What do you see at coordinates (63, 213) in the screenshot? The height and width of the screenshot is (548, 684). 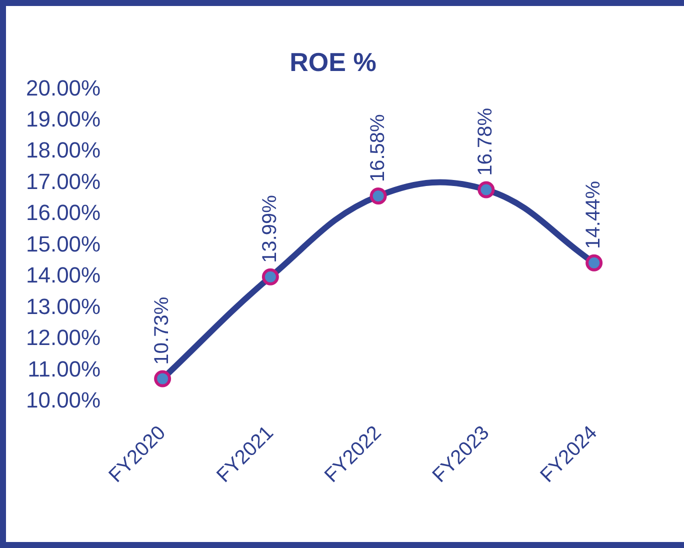 I see `y-tick-label: 16.00%` at bounding box center [63, 213].